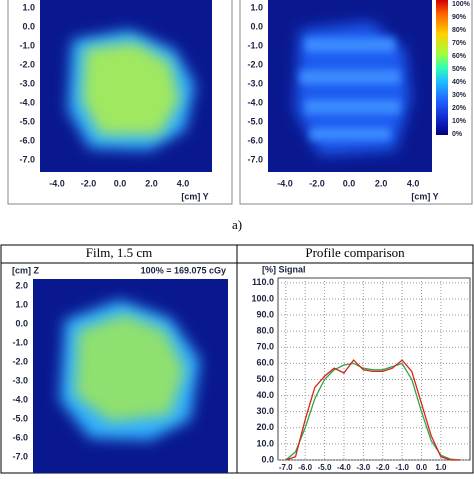 The width and height of the screenshot is (474, 479). Describe the element at coordinates (21, 285) in the screenshot. I see `y-tick-label: 2.0` at that location.